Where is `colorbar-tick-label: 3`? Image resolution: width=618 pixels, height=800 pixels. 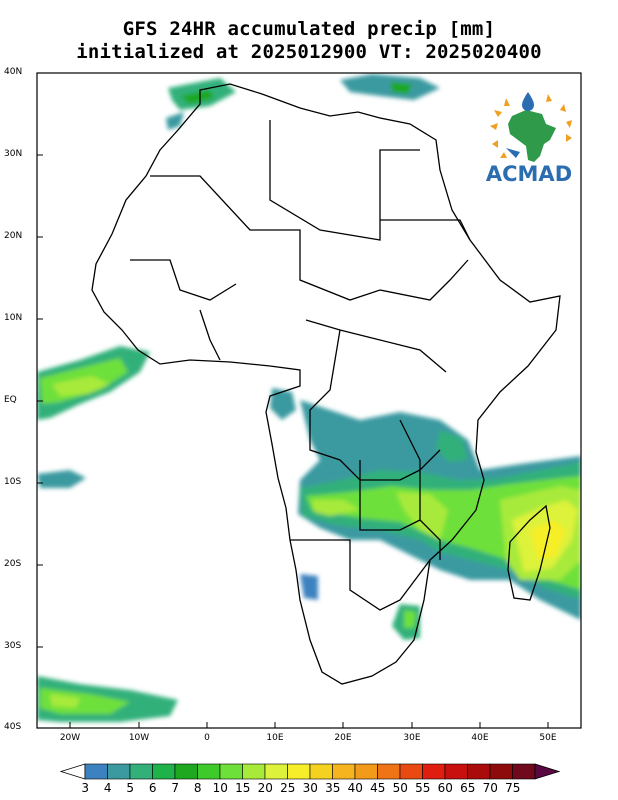
colorbar-tick-label: 3 is located at coordinates (85, 788).